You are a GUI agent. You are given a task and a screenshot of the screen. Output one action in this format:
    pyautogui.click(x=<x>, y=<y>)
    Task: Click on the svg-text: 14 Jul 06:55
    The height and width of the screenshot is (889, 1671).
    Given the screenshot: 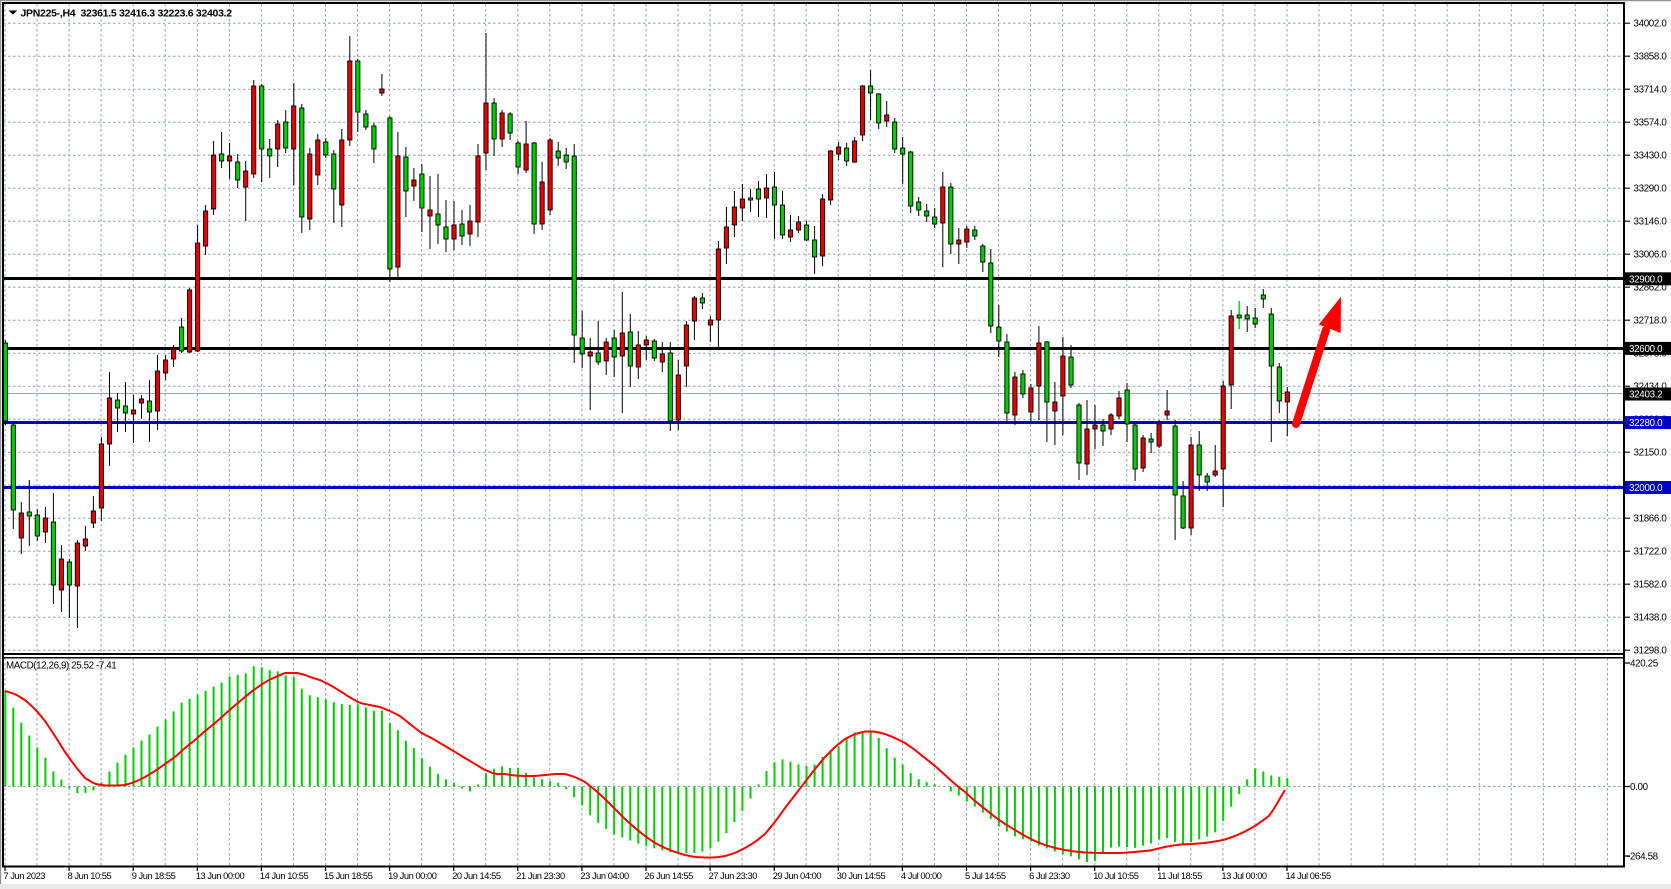 What is the action you would take?
    pyautogui.click(x=1309, y=876)
    